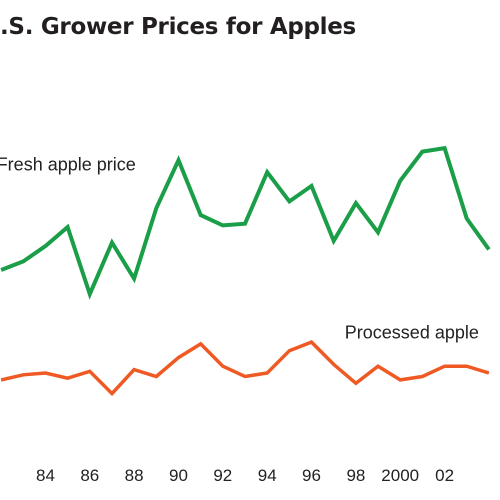 The height and width of the screenshot is (500, 500). What do you see at coordinates (311, 475) in the screenshot?
I see `x-tick-label: 96` at bounding box center [311, 475].